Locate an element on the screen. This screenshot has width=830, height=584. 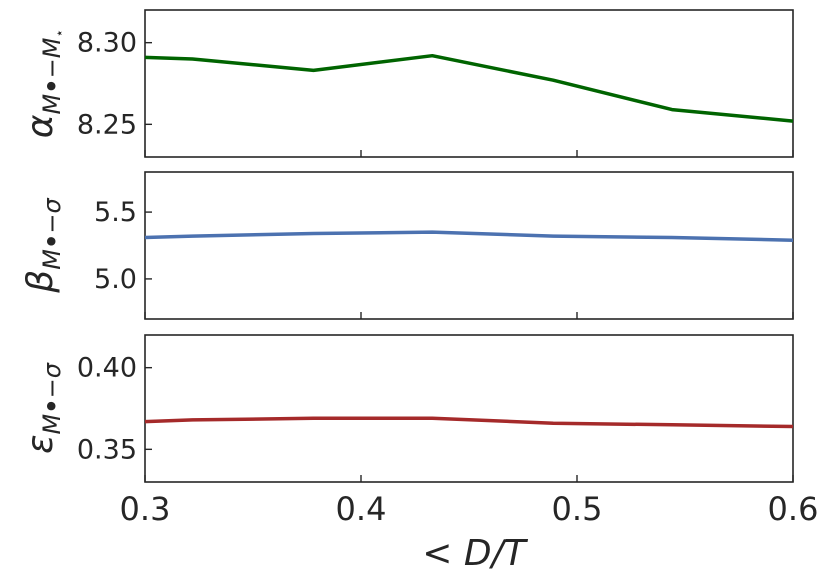
x-tick-label: 0.3 is located at coordinates (145, 509).